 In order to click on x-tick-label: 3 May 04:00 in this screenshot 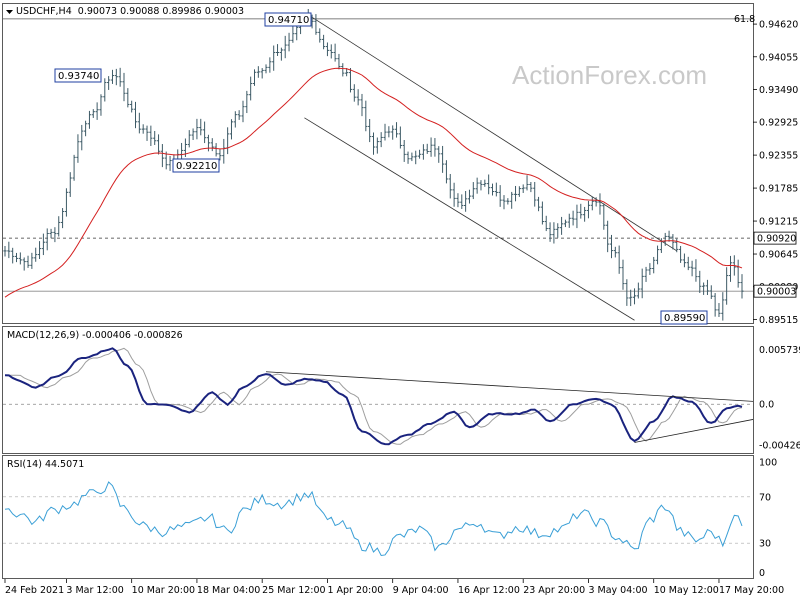, I will do `click(617, 590)`.